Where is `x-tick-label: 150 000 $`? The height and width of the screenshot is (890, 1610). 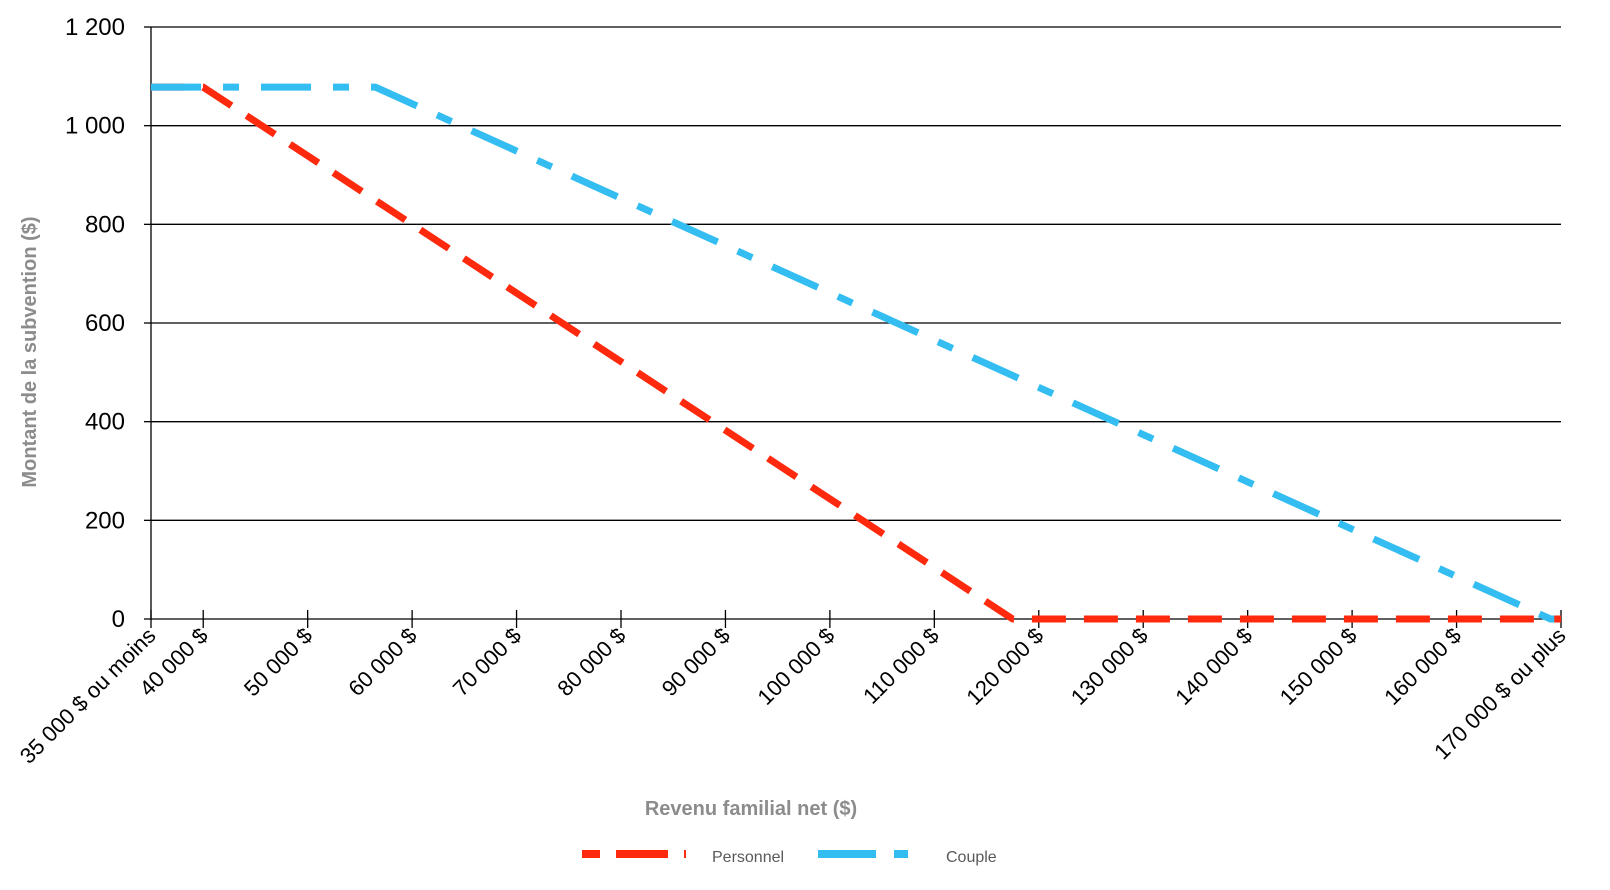 x-tick-label: 150 000 $ is located at coordinates (1318, 666).